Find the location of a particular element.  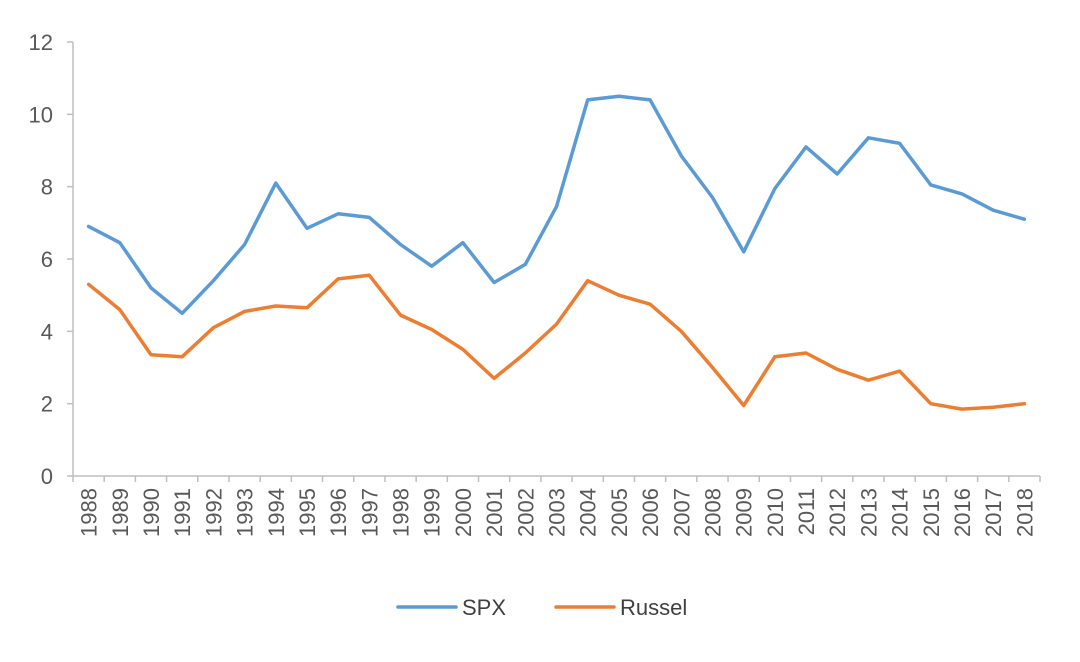

y-tick-label: 12 is located at coordinates (41, 42).